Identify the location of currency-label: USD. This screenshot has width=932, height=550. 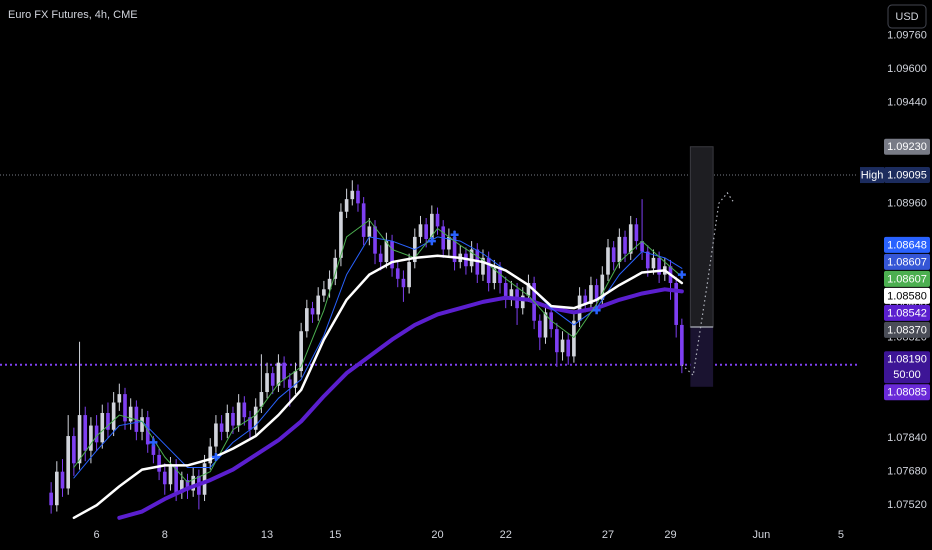
(906, 17).